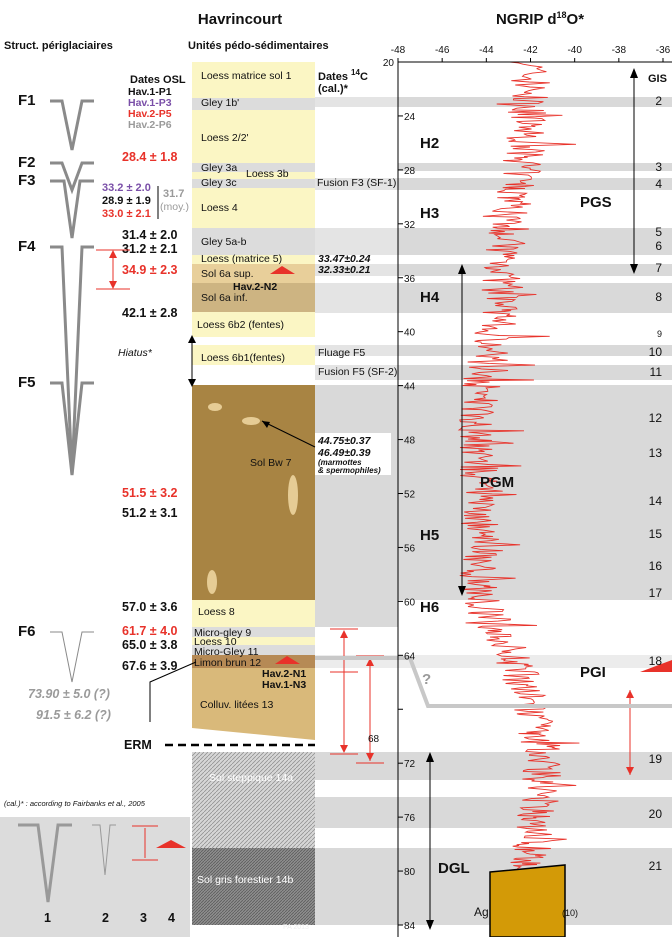  I want to click on x-tick-label: -36, so click(663, 50).